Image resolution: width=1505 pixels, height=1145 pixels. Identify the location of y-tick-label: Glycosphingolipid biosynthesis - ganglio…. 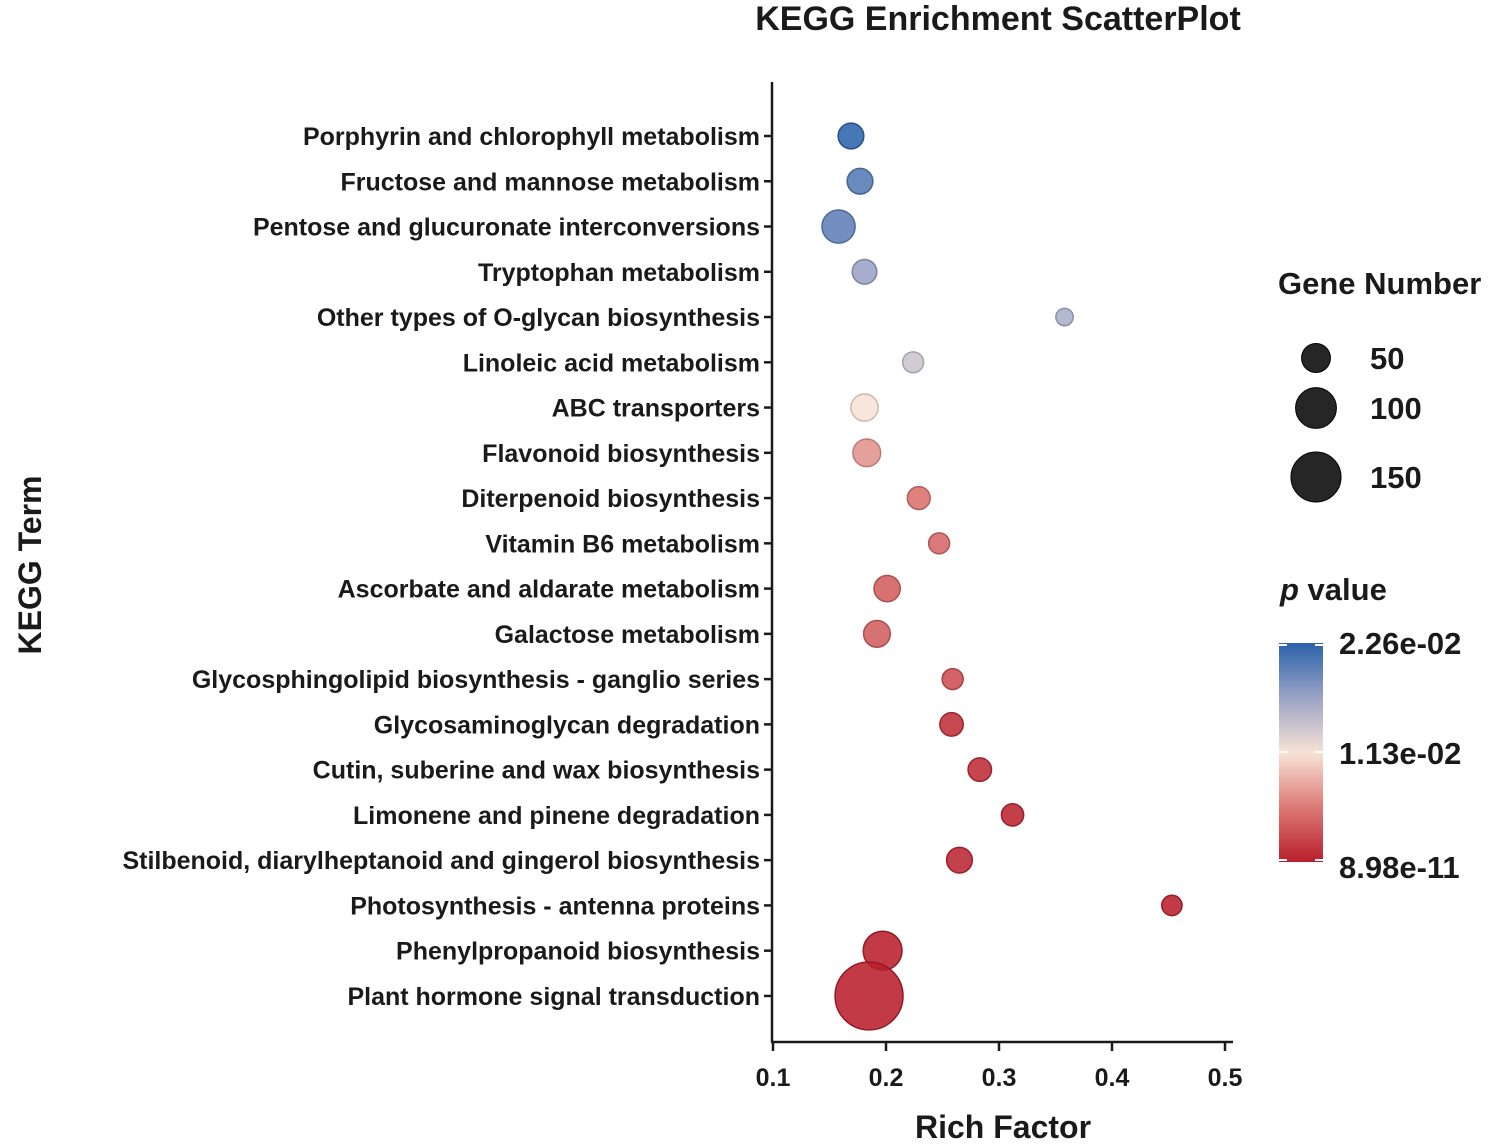
(476, 680).